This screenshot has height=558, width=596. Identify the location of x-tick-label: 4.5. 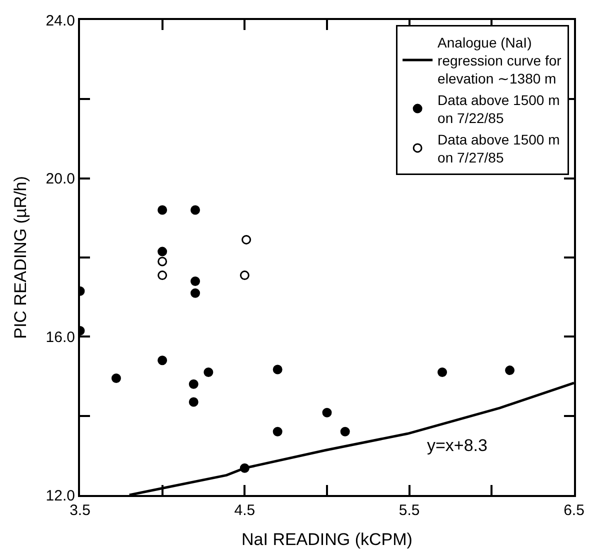
(245, 510).